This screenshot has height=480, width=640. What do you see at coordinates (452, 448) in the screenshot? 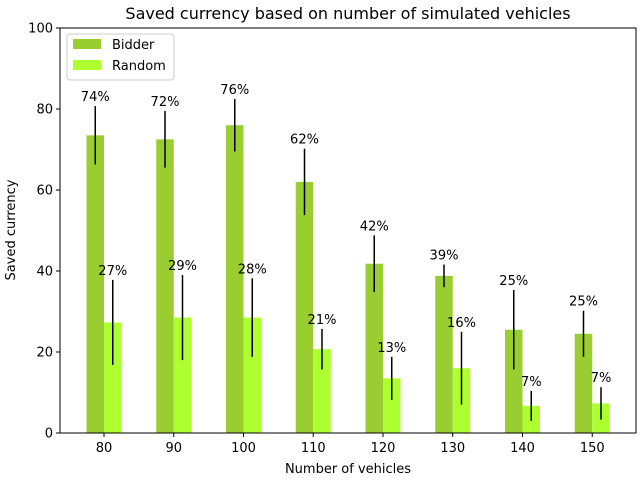
I see `x-tick-label: 130` at bounding box center [452, 448].